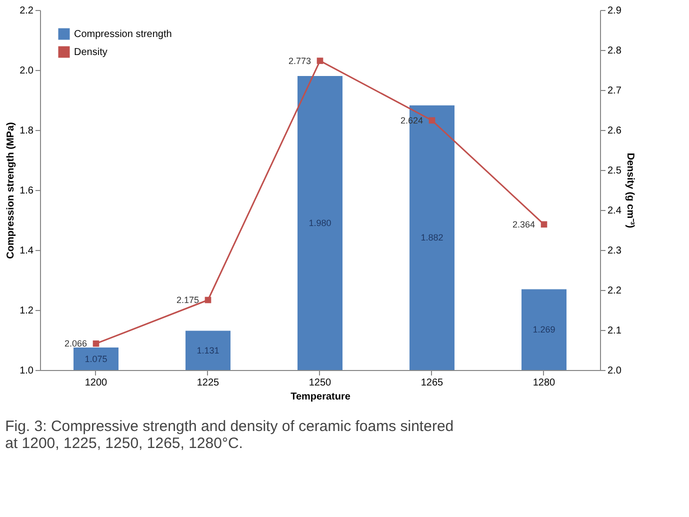 Image resolution: width=689 pixels, height=517 pixels. Describe the element at coordinates (615, 251) in the screenshot. I see `y2-tick-label: 2.3` at that location.